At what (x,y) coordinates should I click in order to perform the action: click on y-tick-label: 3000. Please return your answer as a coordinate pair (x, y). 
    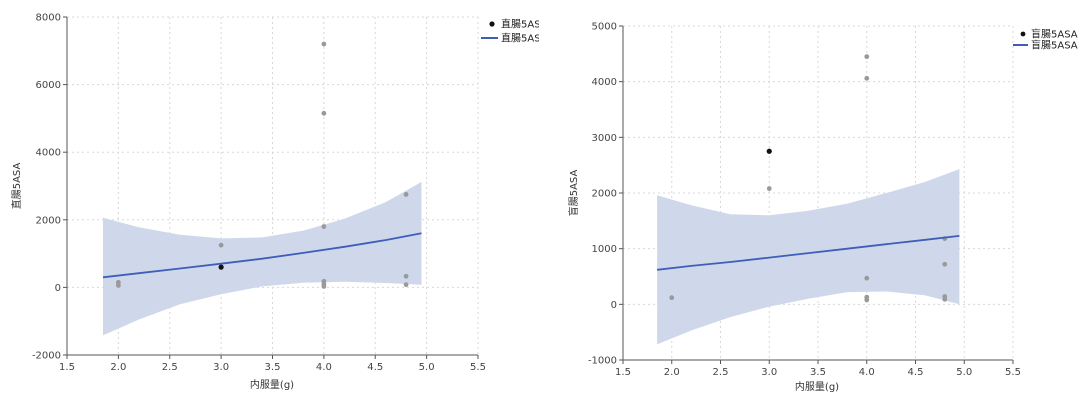
    Looking at the image, I should click on (604, 138).